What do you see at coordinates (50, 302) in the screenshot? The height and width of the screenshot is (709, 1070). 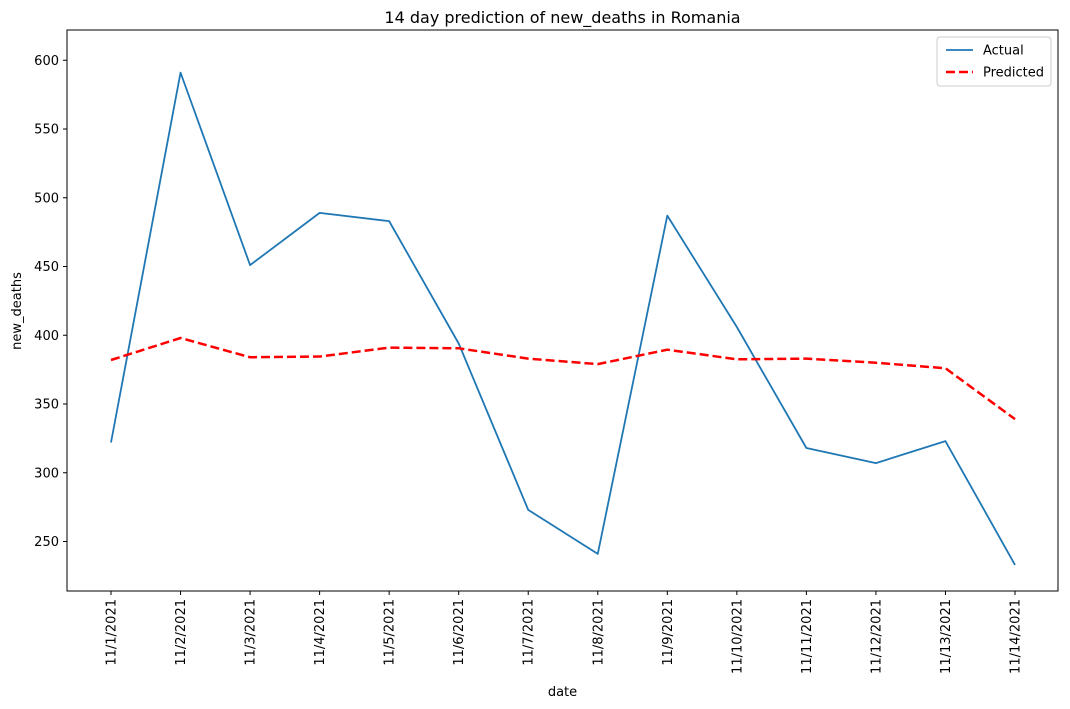 I see `y-axis: 250 300 350 400 450 500 550 600` at bounding box center [50, 302].